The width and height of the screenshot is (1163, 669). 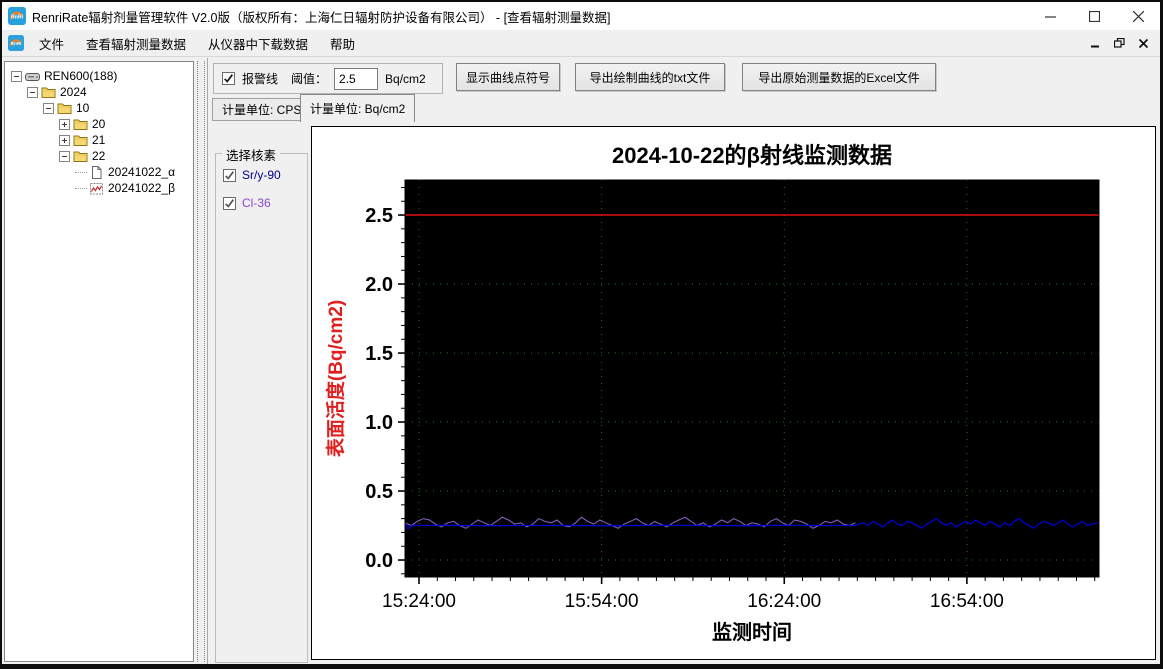 I want to click on tree-item-20: 20, so click(x=99, y=124).